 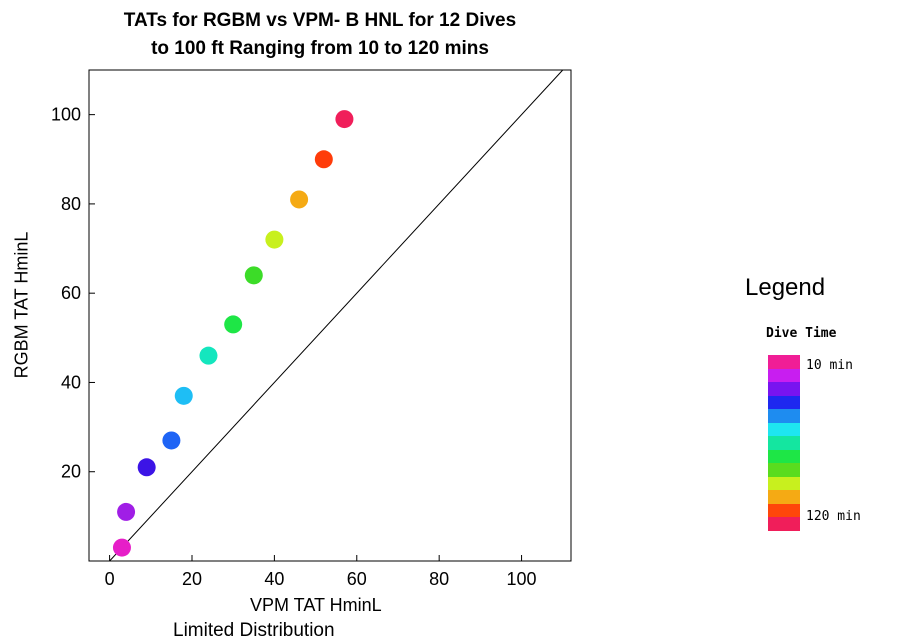 What do you see at coordinates (71, 472) in the screenshot?
I see `y-tick-label: 20` at bounding box center [71, 472].